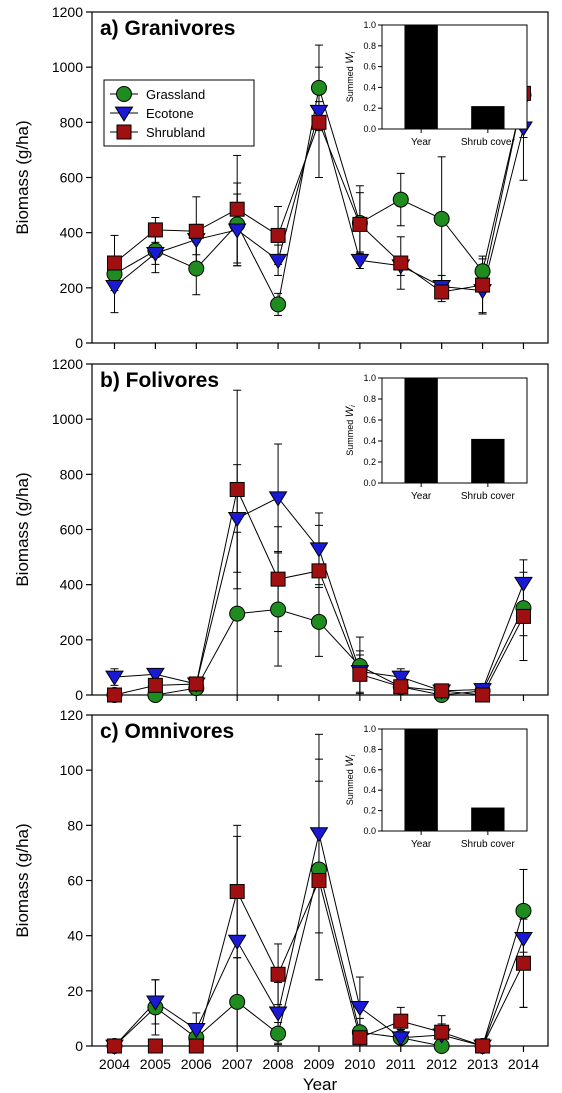 The width and height of the screenshot is (562, 1093). What do you see at coordinates (75, 991) in the screenshot?
I see `y-tick-label: 20` at bounding box center [75, 991].